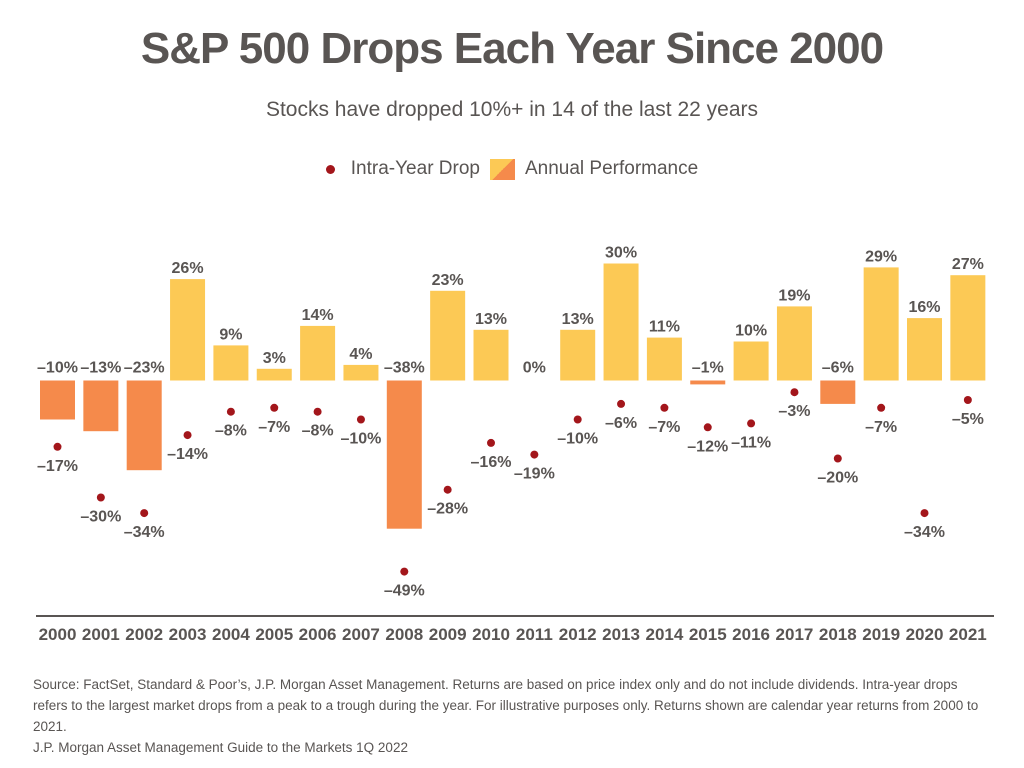 The width and height of the screenshot is (1024, 768). Describe the element at coordinates (534, 454) in the screenshot. I see `drop-dot-2011` at that location.